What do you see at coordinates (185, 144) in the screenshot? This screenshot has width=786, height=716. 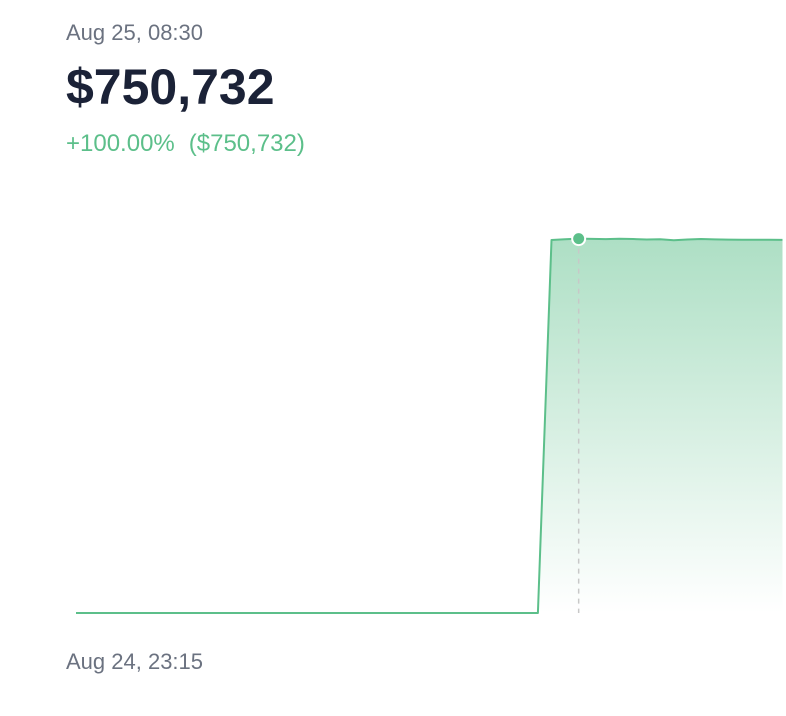 I see `change: +100.00% ($750,732)` at bounding box center [185, 144].